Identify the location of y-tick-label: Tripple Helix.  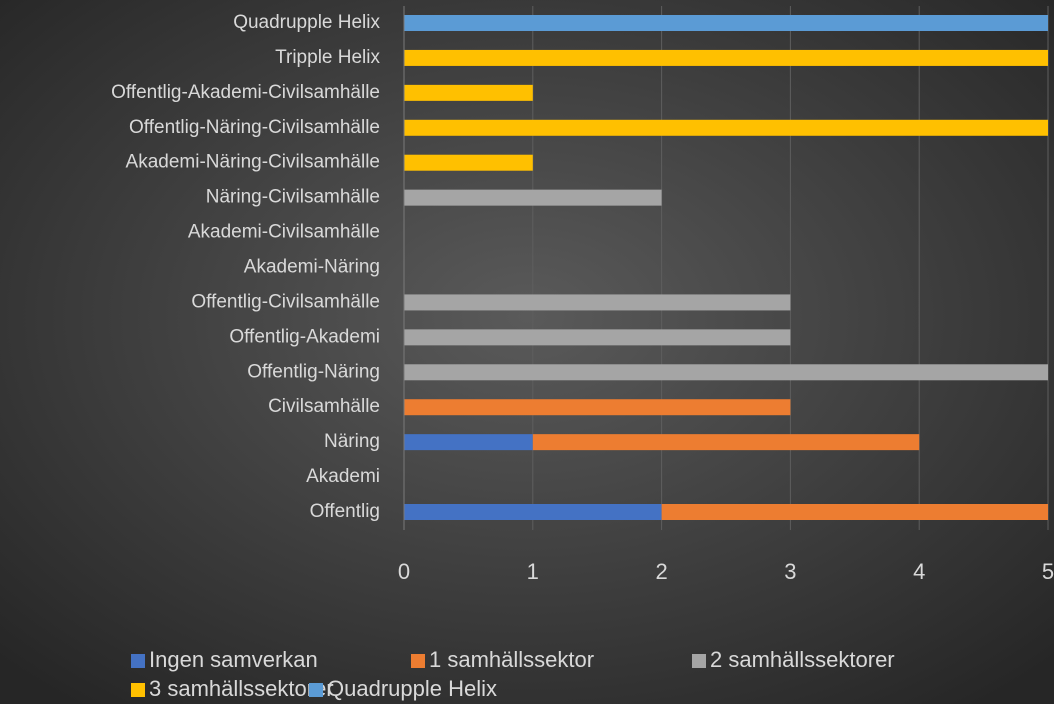
(327, 57).